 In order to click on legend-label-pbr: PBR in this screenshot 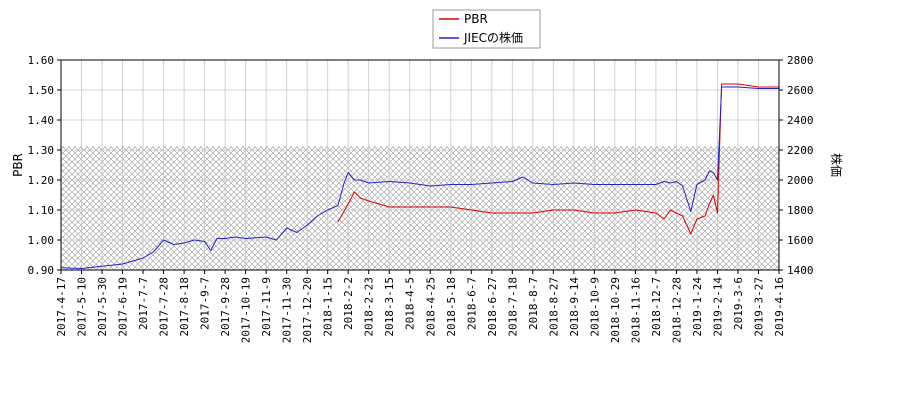, I will do `click(476, 19)`.